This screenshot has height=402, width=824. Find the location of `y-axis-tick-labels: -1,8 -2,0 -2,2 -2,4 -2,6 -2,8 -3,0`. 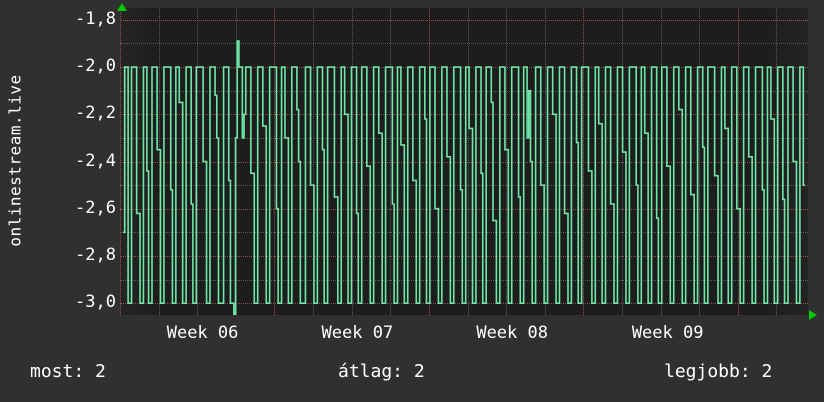

y-axis-tick-labels: -1,8 -2,0 -2,2 -2,4 -2,6 -2,8 -3,0 is located at coordinates (72, 160).